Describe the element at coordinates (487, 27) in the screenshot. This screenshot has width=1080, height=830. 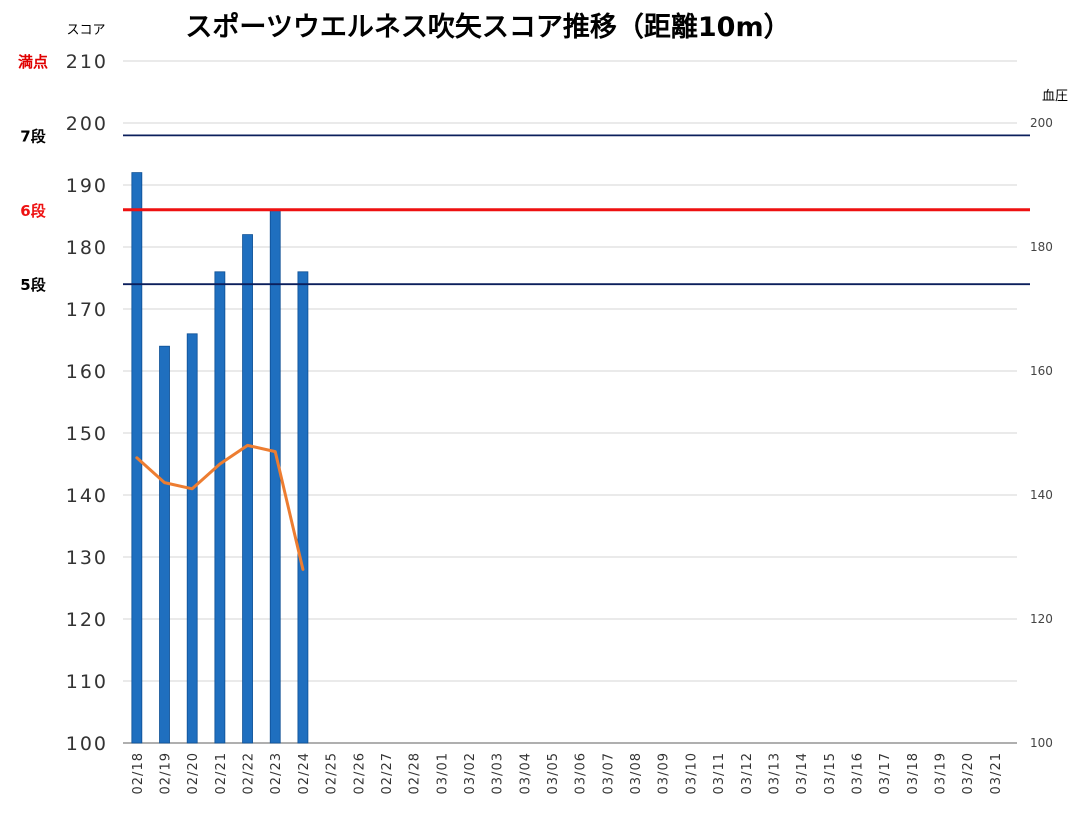
I see `chart-title: スポーツウエルネス吹矢スコア推移（距離10m）` at that location.